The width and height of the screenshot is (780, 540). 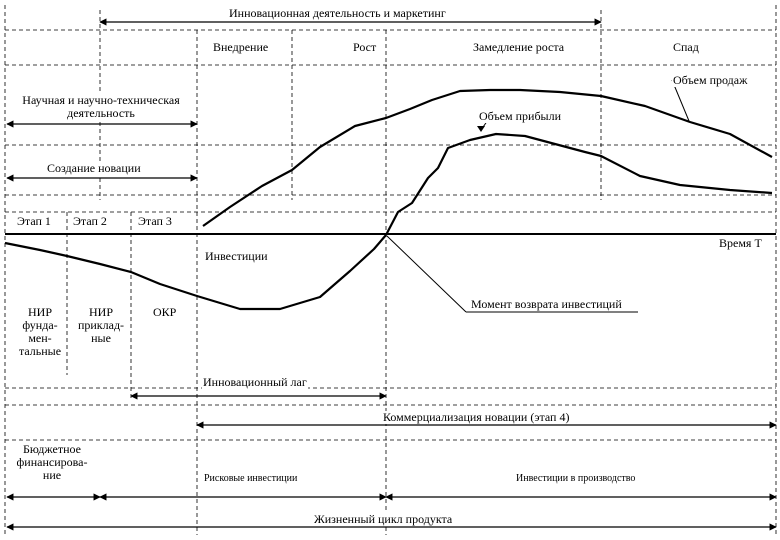 What do you see at coordinates (94, 168) in the screenshot?
I see `novelty-creation-label: Создание новации` at bounding box center [94, 168].